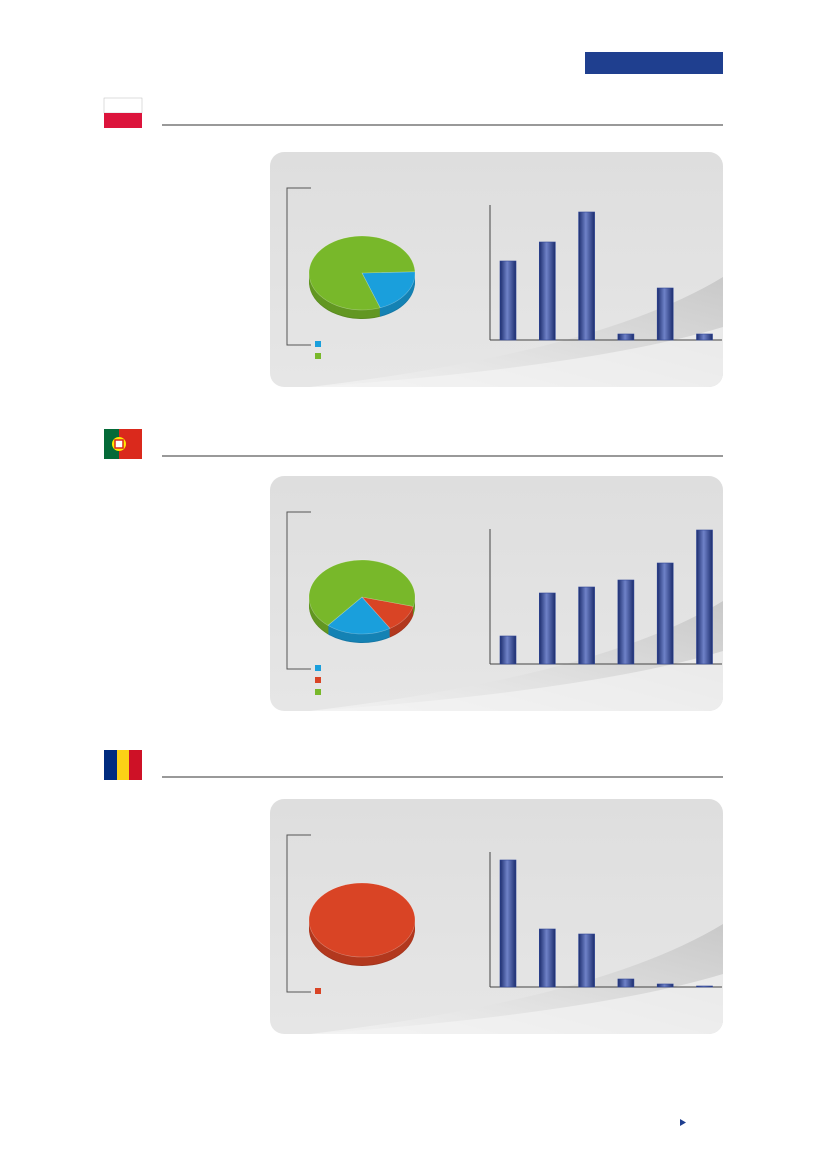  What do you see at coordinates (123, 765) in the screenshot?
I see `flag-romania` at bounding box center [123, 765].